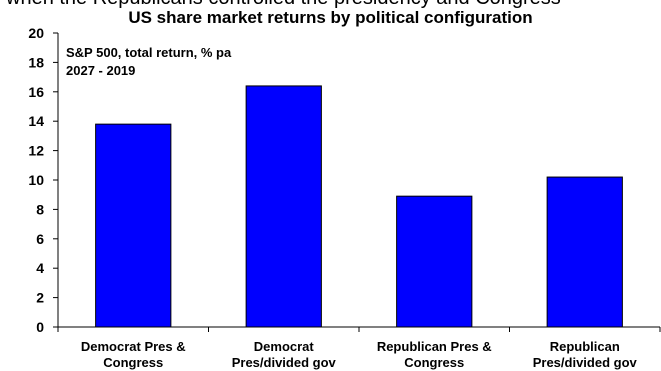  Describe the element at coordinates (100, 70) in the screenshot. I see `annotation-line: 2027 - 2019` at that location.